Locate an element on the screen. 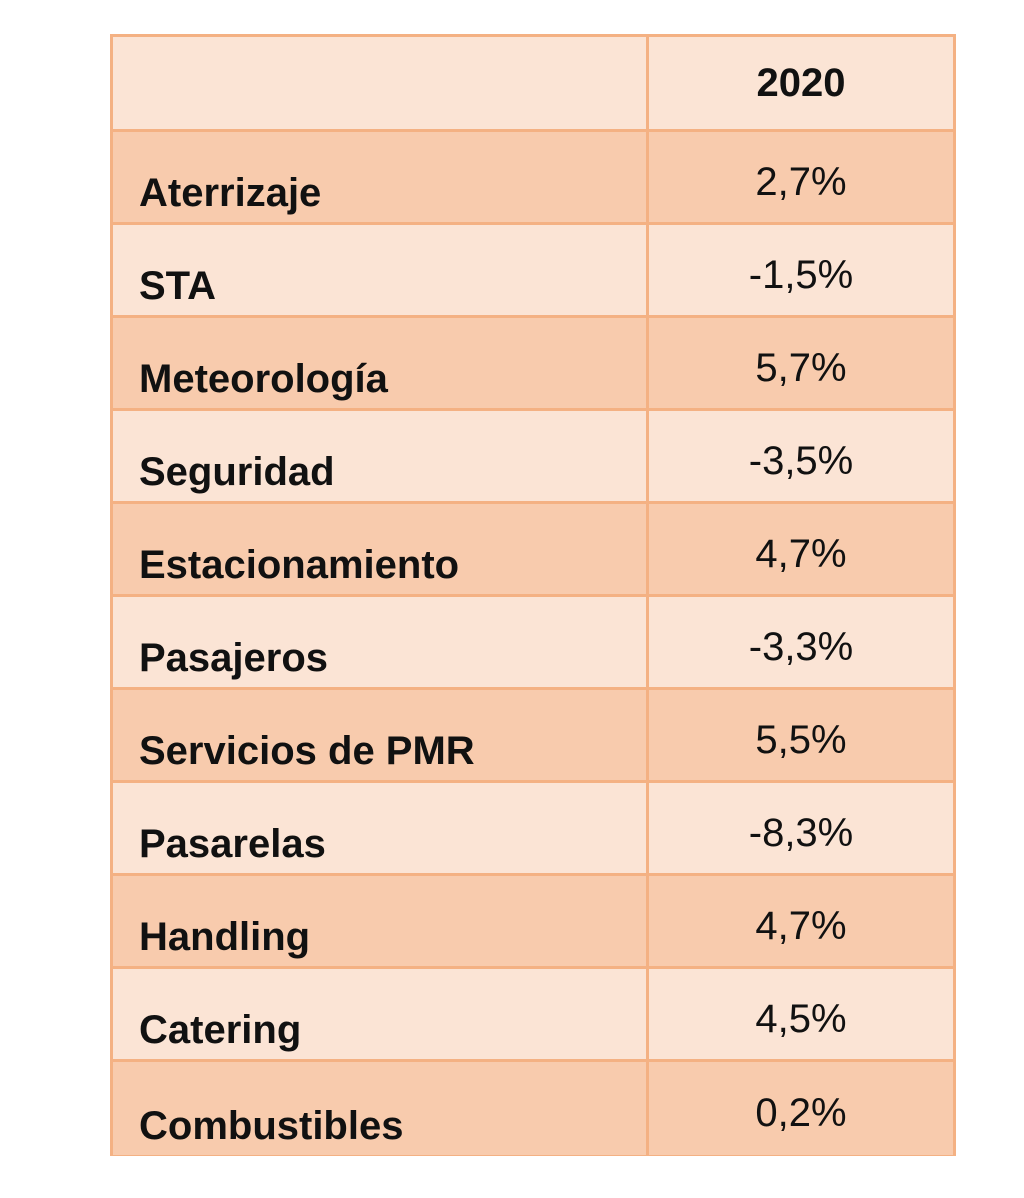 This screenshot has height=1198, width=1024. row-value: -1,5% is located at coordinates (801, 271).